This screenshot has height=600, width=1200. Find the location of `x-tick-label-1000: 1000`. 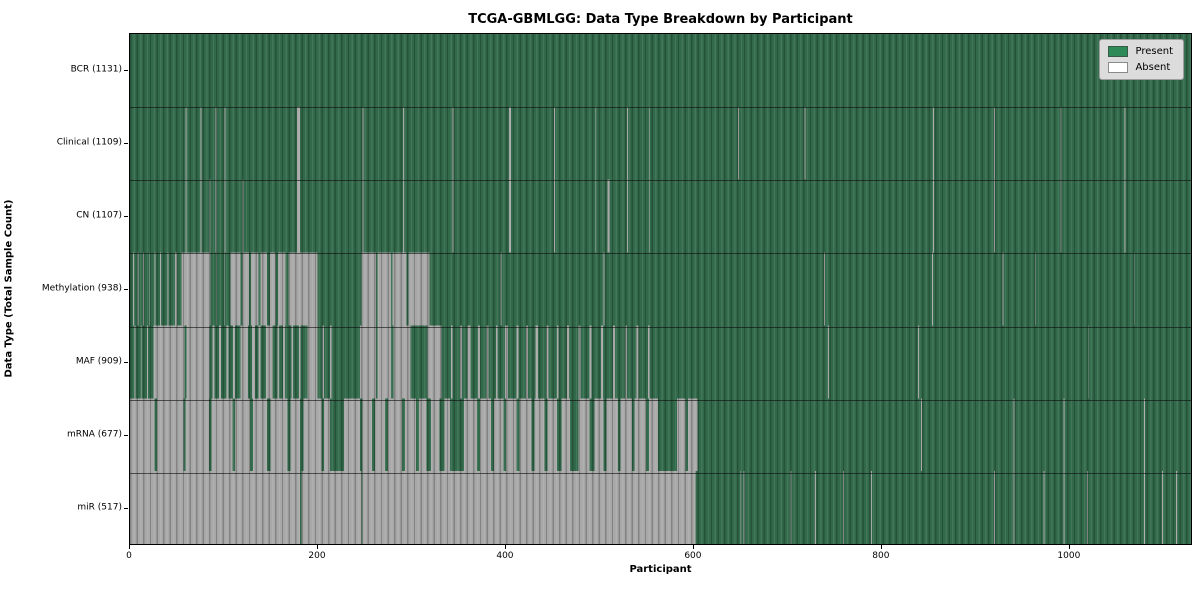

x-tick-label-1000: 1000 is located at coordinates (1069, 556).